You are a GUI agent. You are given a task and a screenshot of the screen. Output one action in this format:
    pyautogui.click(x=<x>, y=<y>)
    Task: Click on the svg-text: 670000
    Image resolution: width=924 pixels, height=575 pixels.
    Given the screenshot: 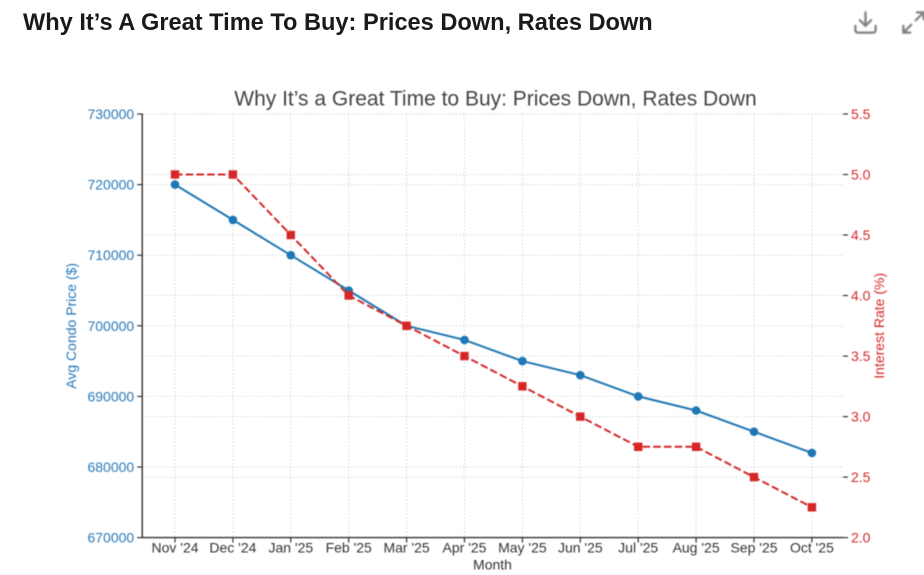 What is the action you would take?
    pyautogui.click(x=110, y=538)
    